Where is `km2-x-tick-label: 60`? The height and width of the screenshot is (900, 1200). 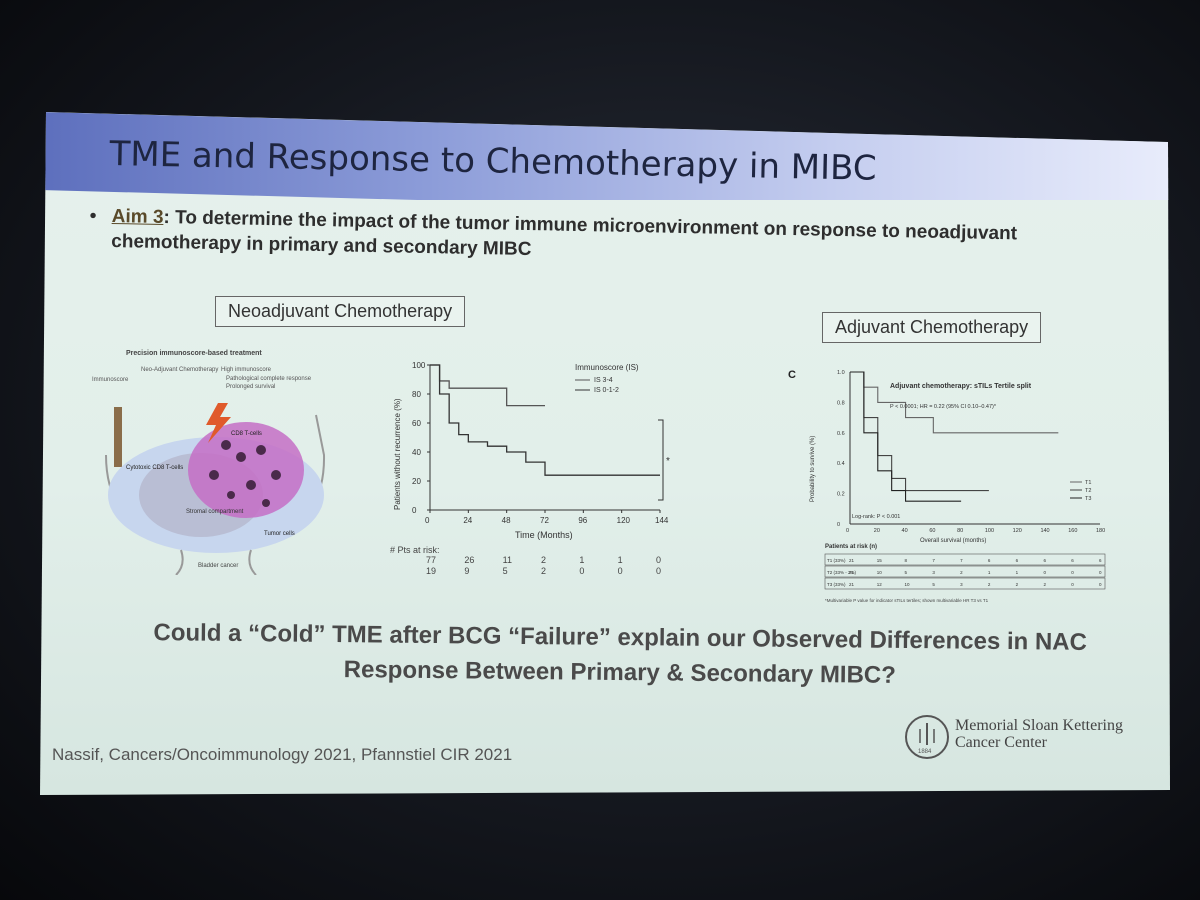 km2-x-tick-label: 60 is located at coordinates (932, 531).